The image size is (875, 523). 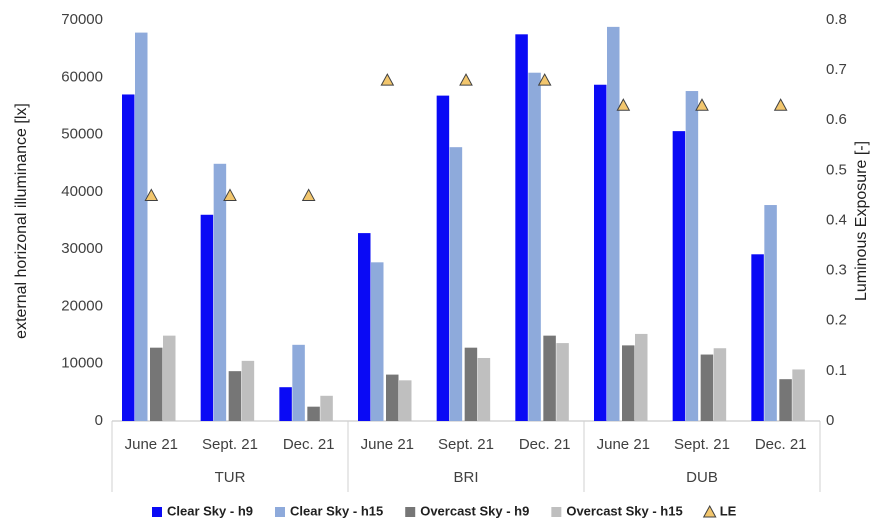 What do you see at coordinates (82, 19) in the screenshot?
I see `y-tick-label: 70000` at bounding box center [82, 19].